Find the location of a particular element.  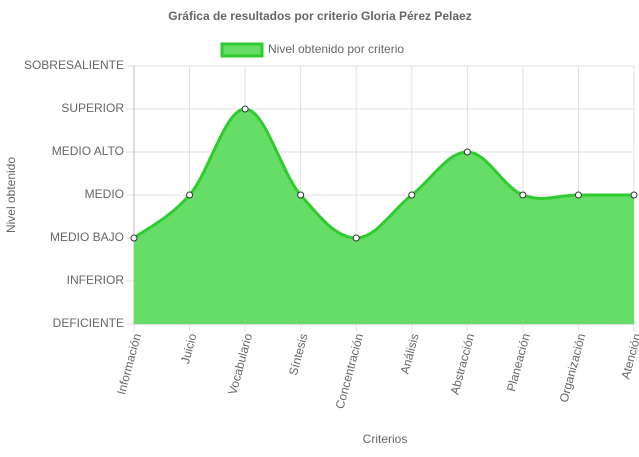

legend-swatch is located at coordinates (242, 50).